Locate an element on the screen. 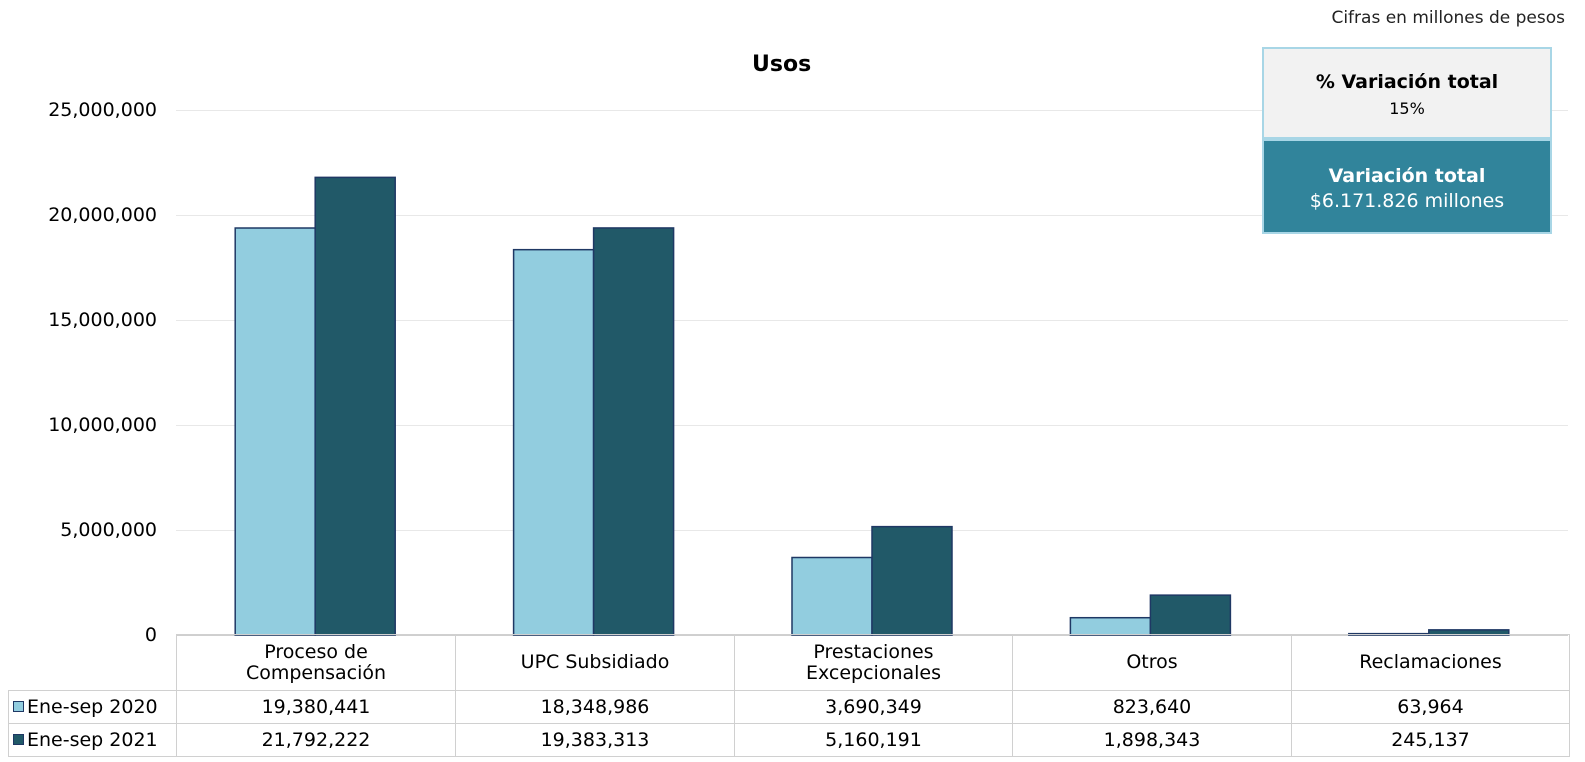 The height and width of the screenshot is (762, 1585). data-label: 823,640 is located at coordinates (1152, 707).